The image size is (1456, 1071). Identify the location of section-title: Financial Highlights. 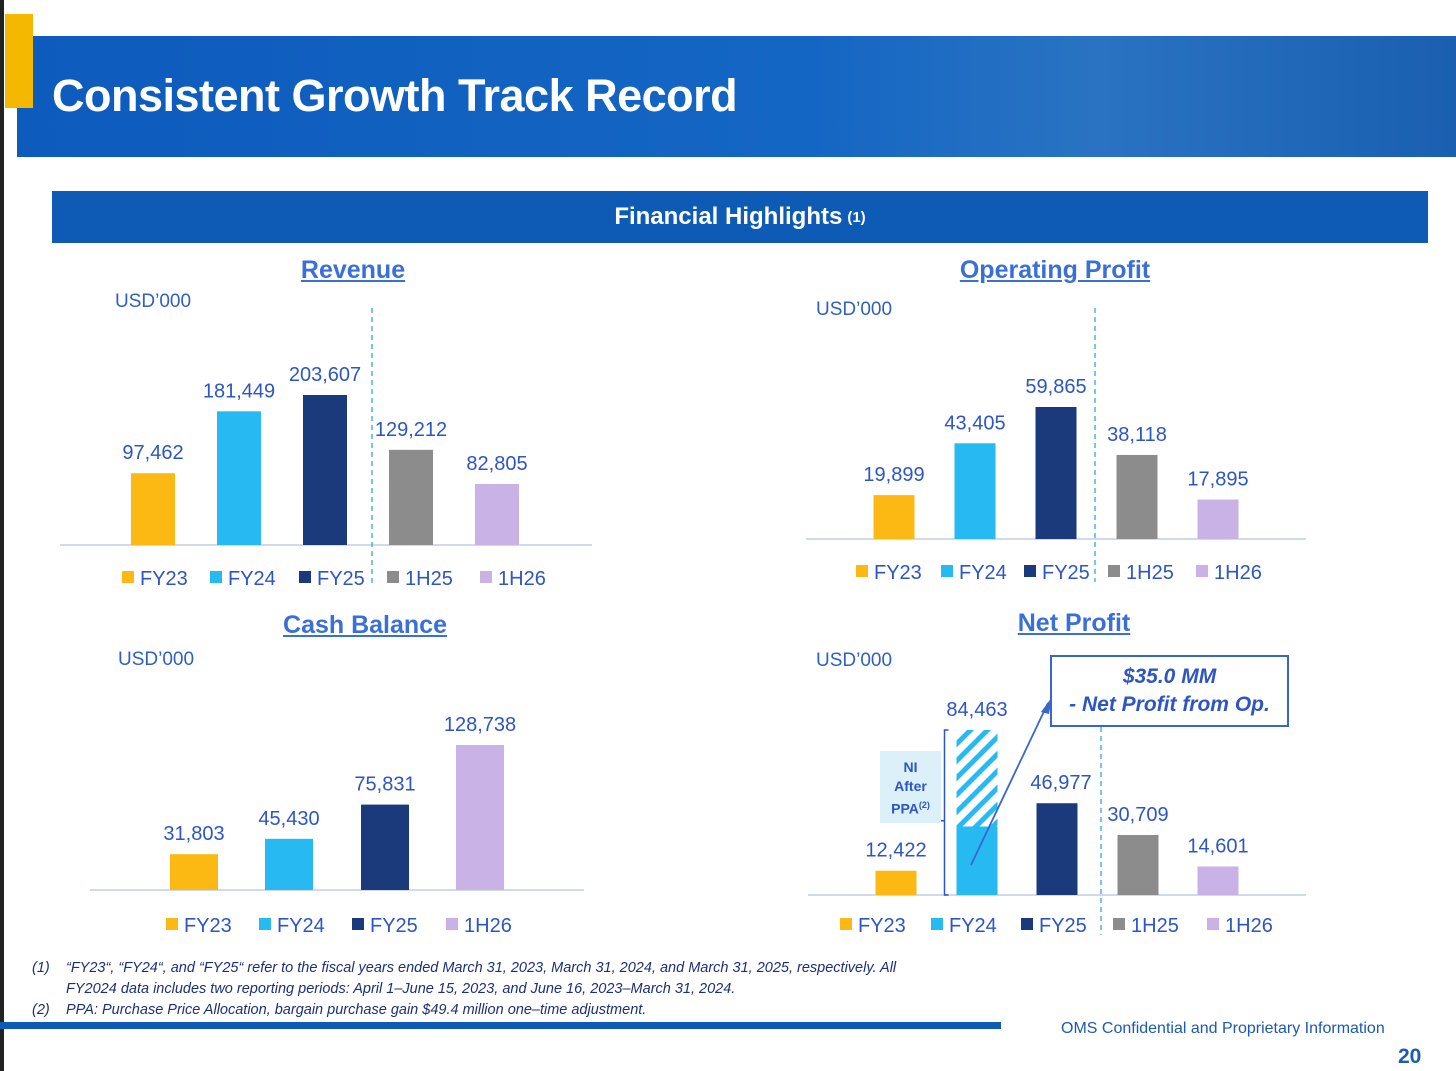
(728, 216).